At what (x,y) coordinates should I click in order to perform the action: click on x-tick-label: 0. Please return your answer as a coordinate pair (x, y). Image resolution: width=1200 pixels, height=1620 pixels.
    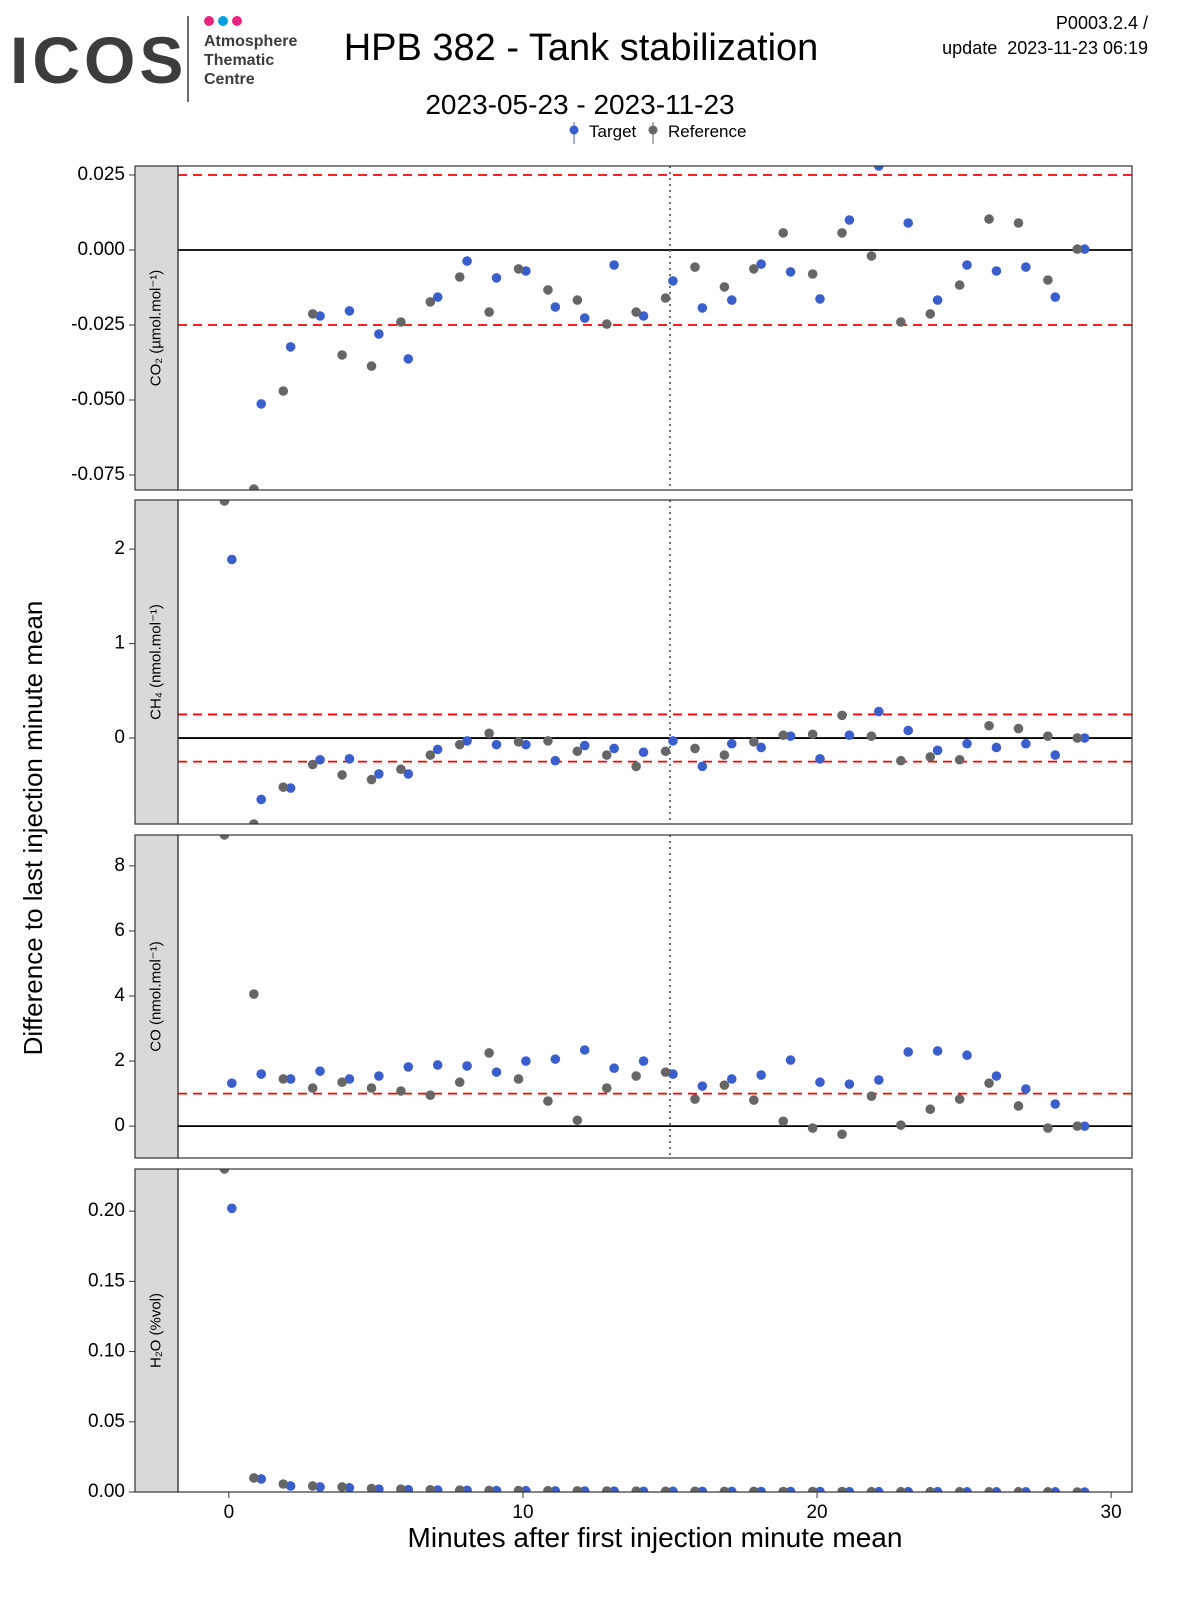
    Looking at the image, I should click on (229, 1512).